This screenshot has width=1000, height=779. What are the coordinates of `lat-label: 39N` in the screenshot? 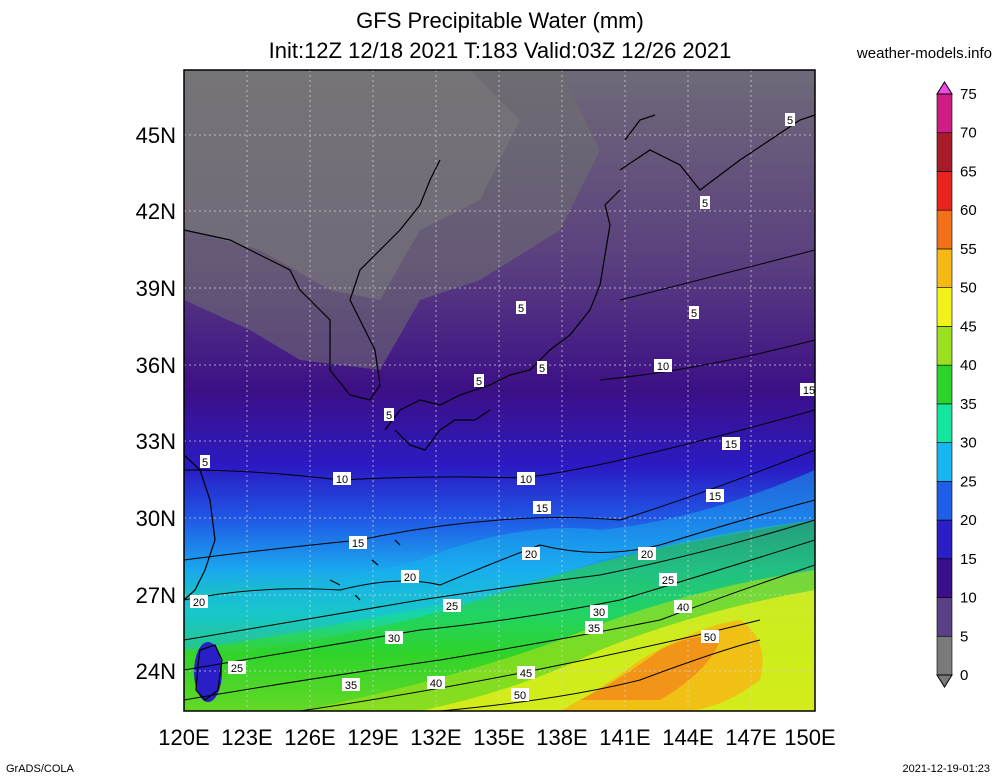 It's located at (156, 288).